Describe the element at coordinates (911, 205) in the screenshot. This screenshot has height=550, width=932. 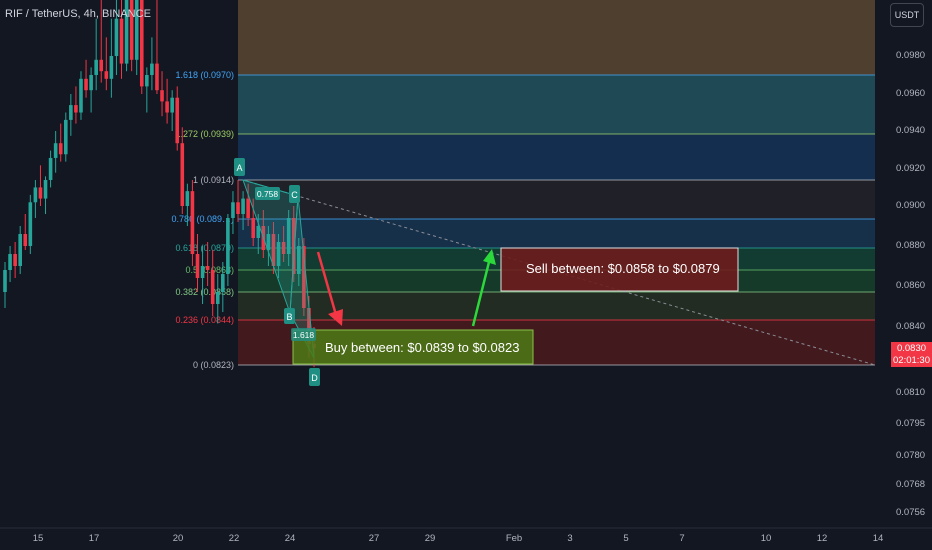
I see `y-tick-label: 0.0900` at that location.